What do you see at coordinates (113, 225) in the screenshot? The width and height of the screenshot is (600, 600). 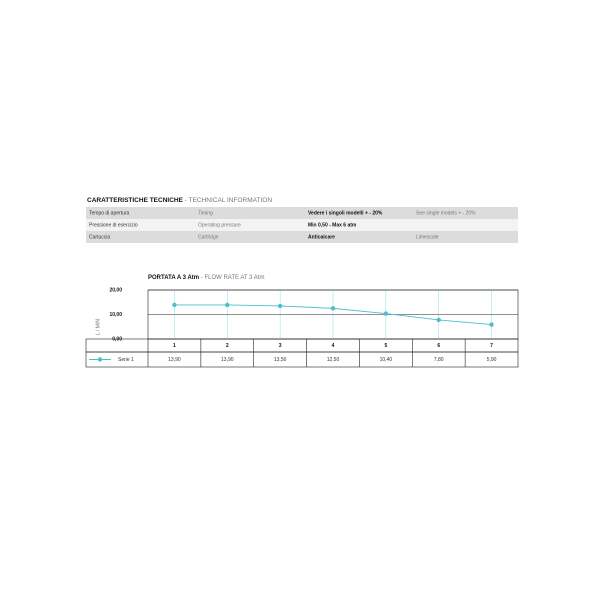 I see `table-cell: Pressione di esercizio` at bounding box center [113, 225].